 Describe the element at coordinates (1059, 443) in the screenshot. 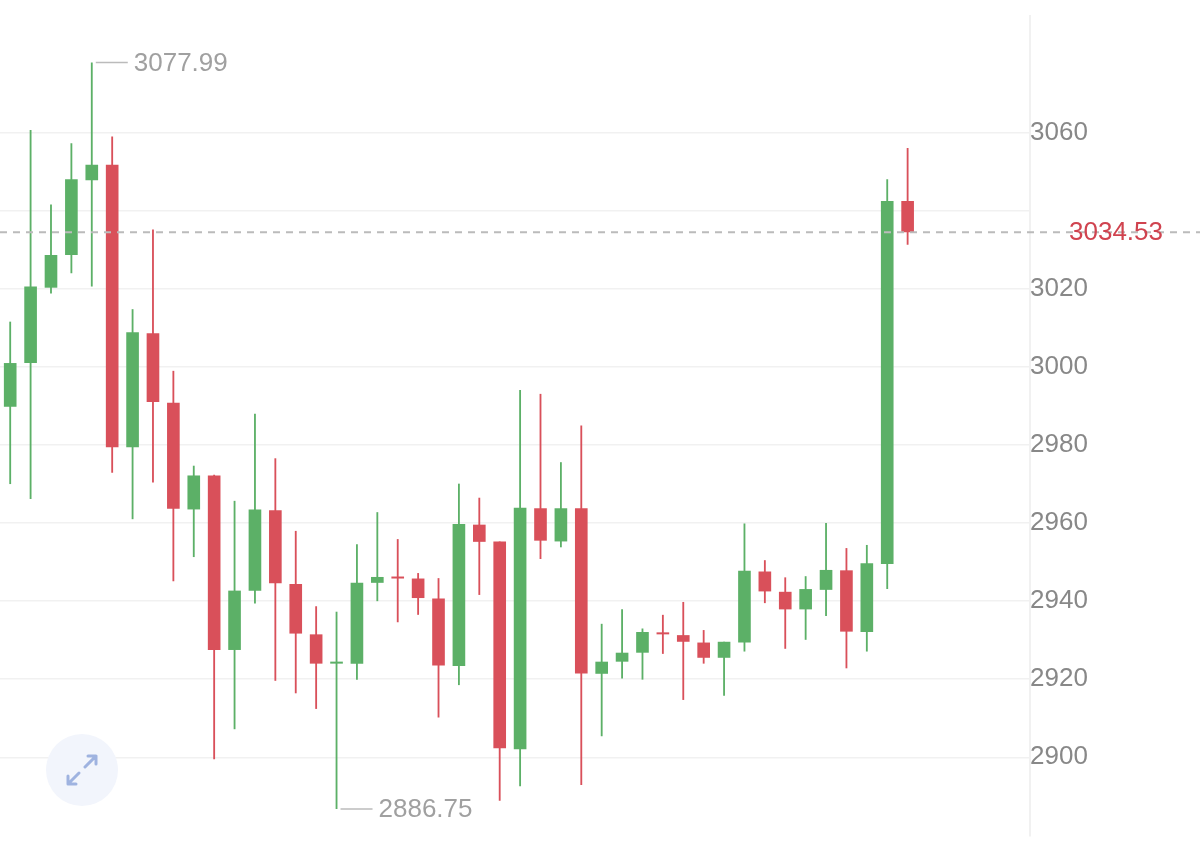

I see `y-tick-label: 2980` at that location.